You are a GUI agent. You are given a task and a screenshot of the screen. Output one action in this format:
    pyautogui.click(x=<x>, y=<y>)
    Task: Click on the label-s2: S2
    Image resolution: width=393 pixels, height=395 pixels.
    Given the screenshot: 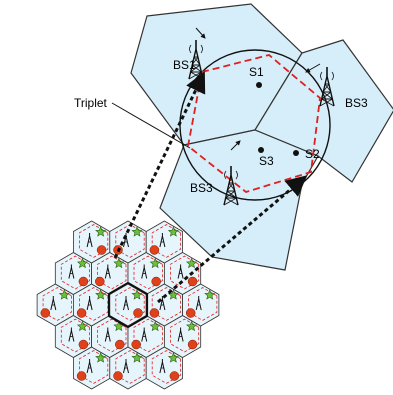 What is the action you would take?
    pyautogui.click(x=312, y=154)
    